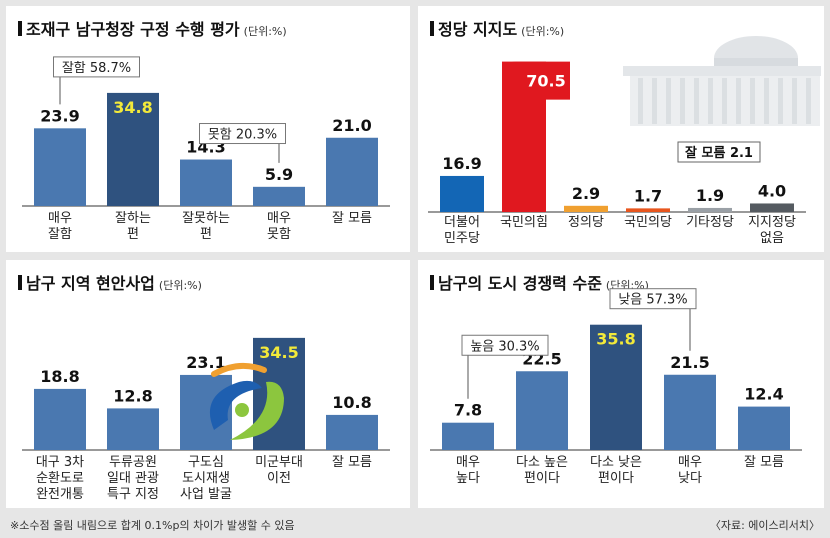 The image size is (830, 538). Describe the element at coordinates (133, 218) in the screenshot. I see `category-label: 잘하는` at that location.